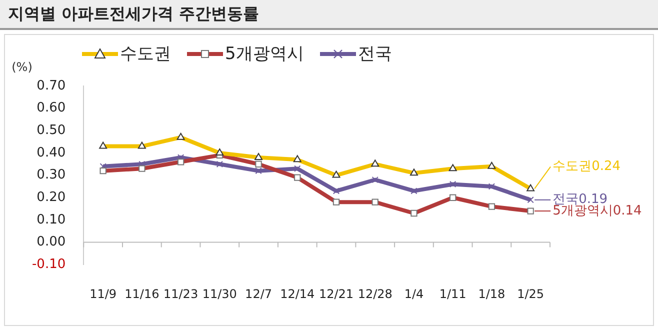 Image resolution: width=658 pixels, height=330 pixels. What do you see at coordinates (597, 210) in the screenshot?
I see `annotation: 5개광역시0.14` at bounding box center [597, 210].